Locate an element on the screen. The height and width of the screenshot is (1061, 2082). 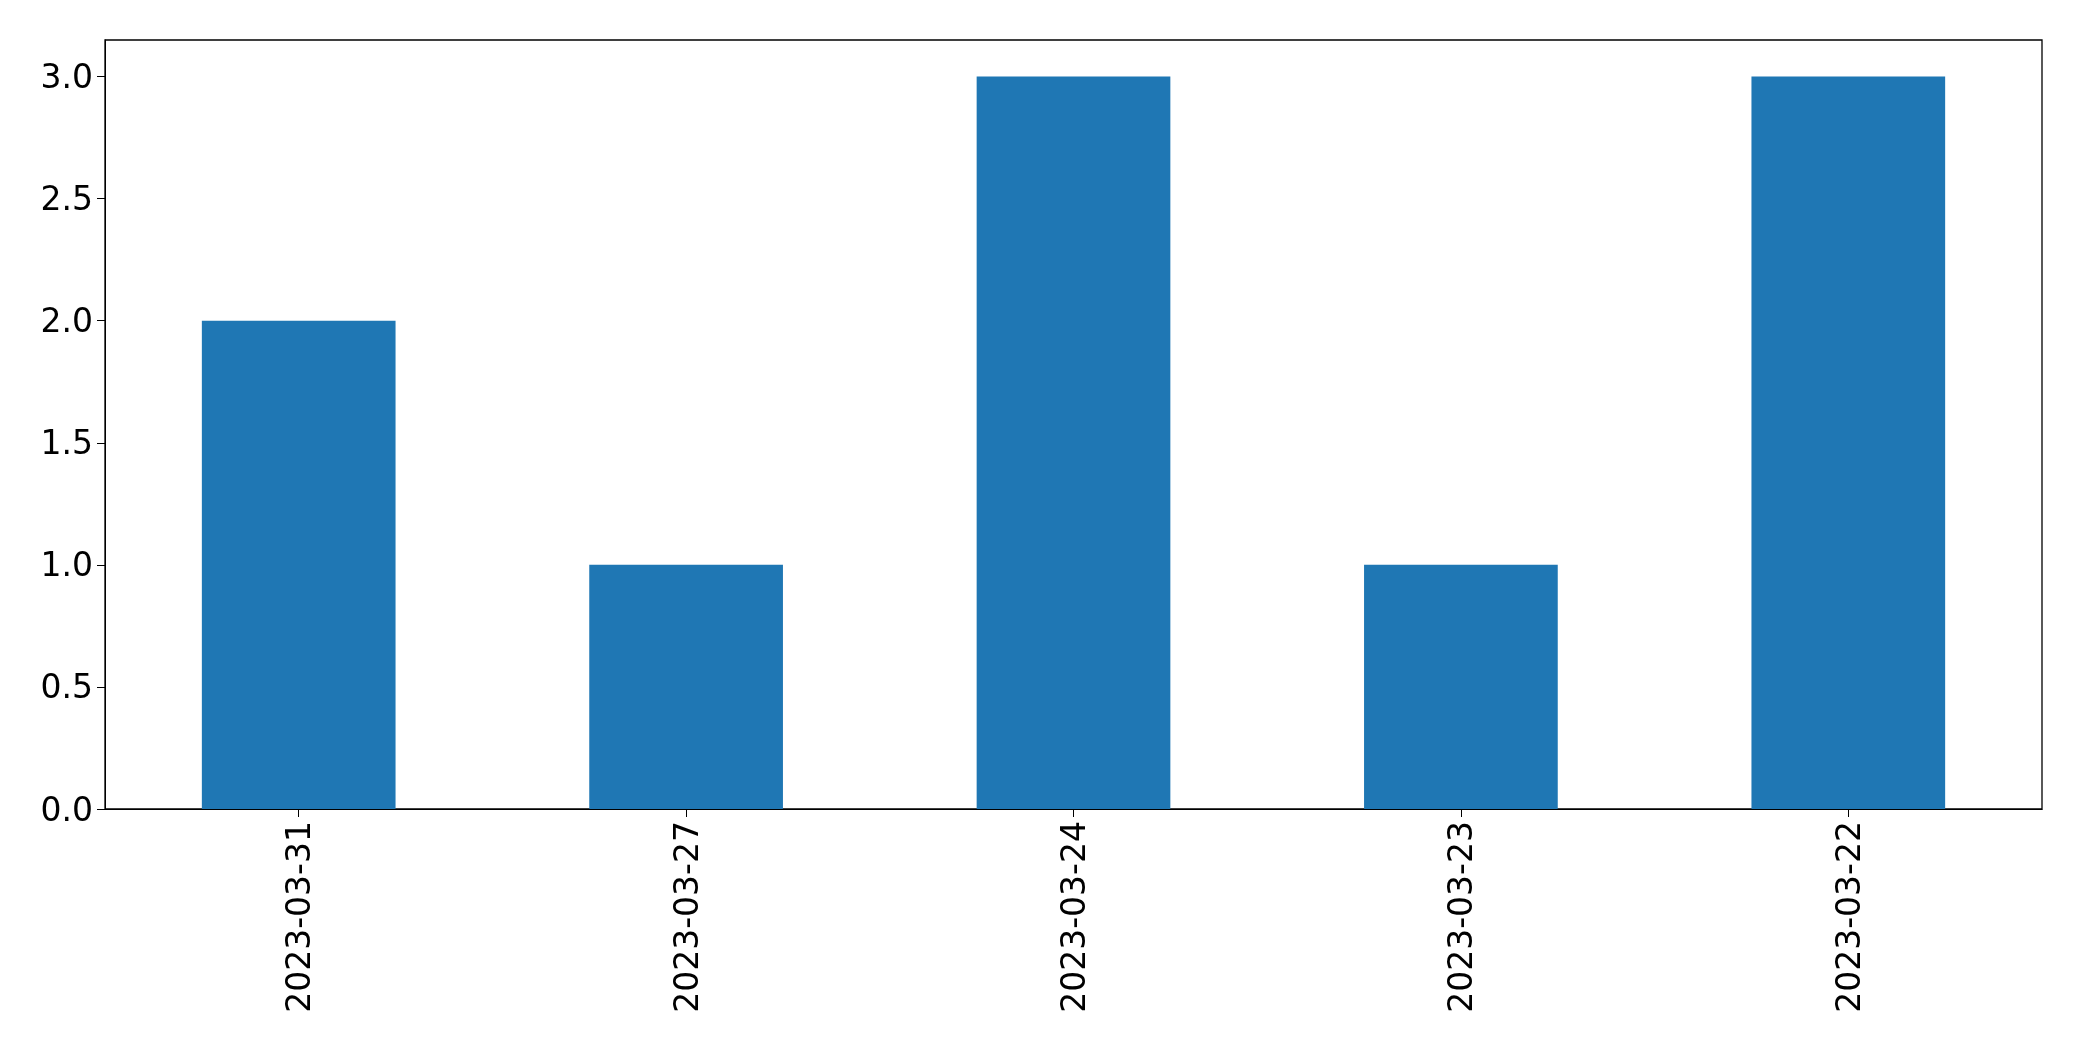
x-tick-label: 2023-03-24 is located at coordinates (1073, 917).